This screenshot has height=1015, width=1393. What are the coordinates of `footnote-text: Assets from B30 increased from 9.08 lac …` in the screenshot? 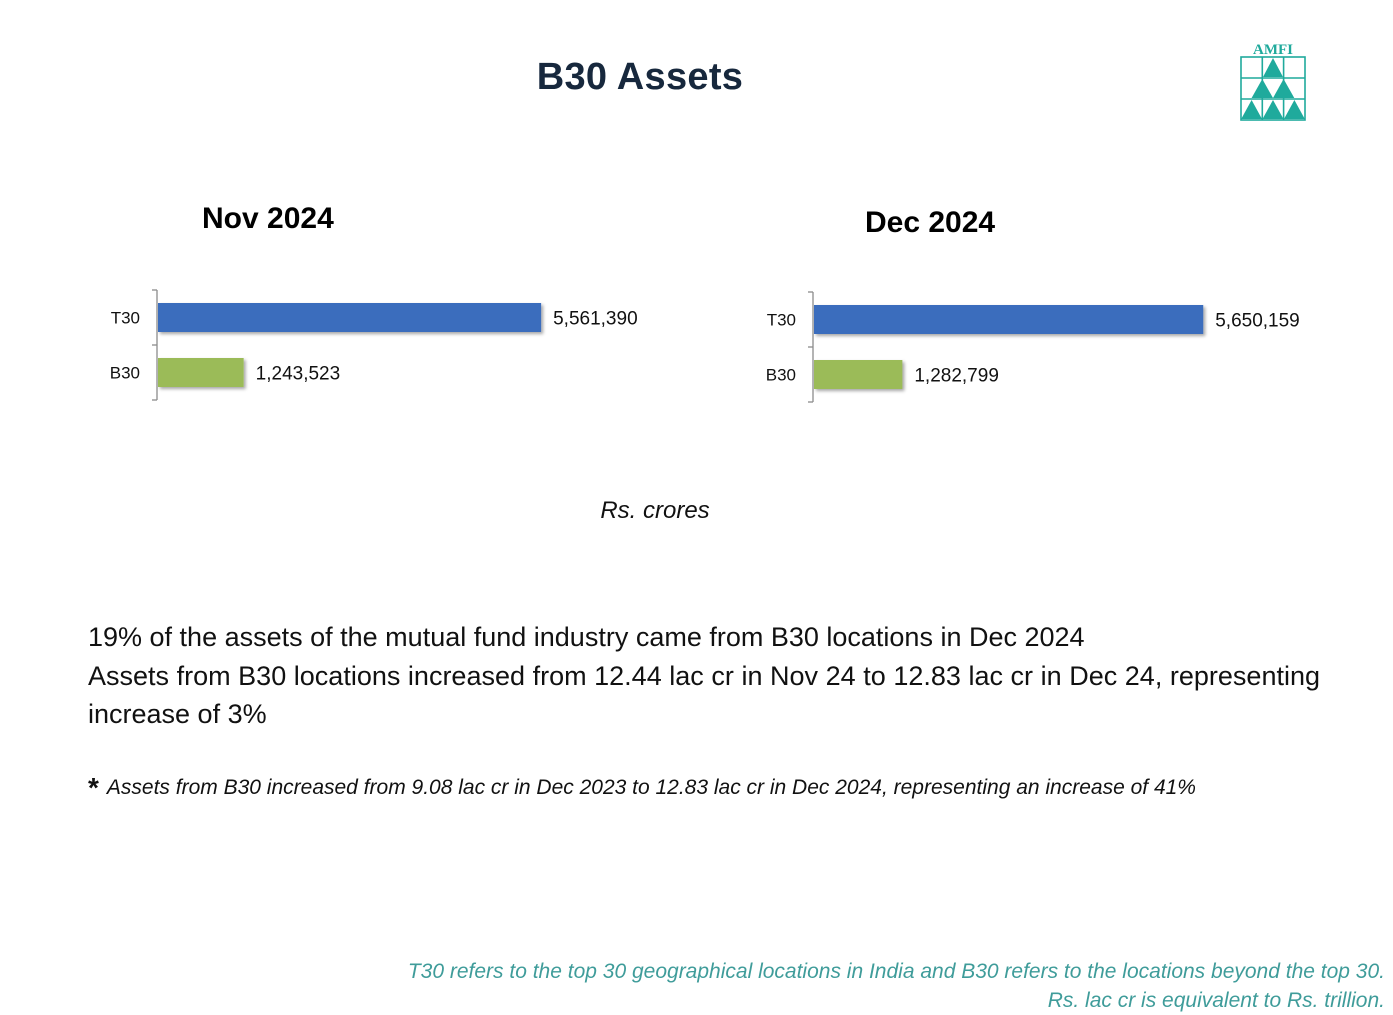 It's located at (651, 787).